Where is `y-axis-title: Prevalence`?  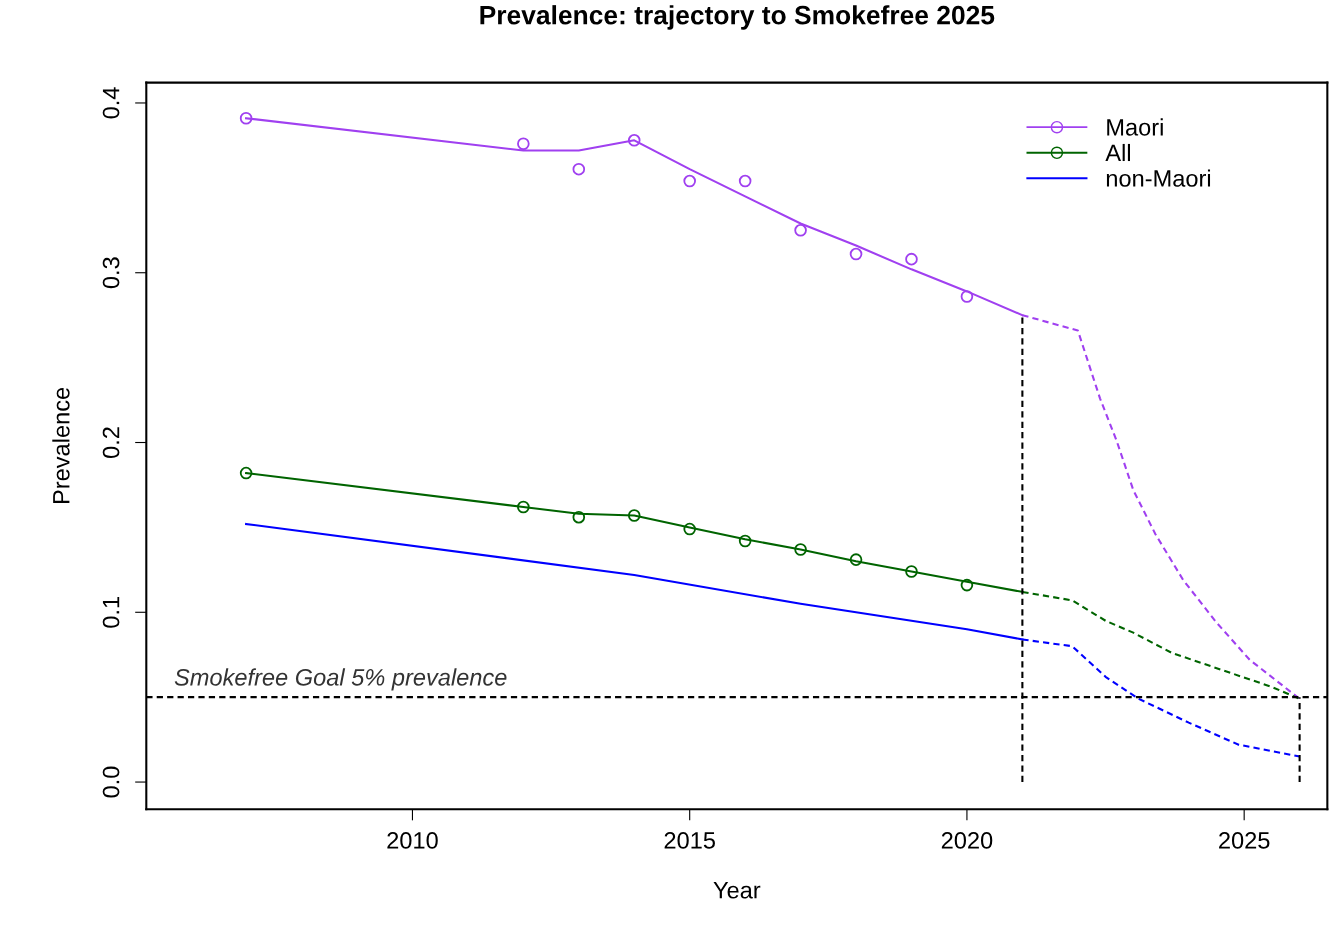
y-axis-title: Prevalence is located at coordinates (61, 445).